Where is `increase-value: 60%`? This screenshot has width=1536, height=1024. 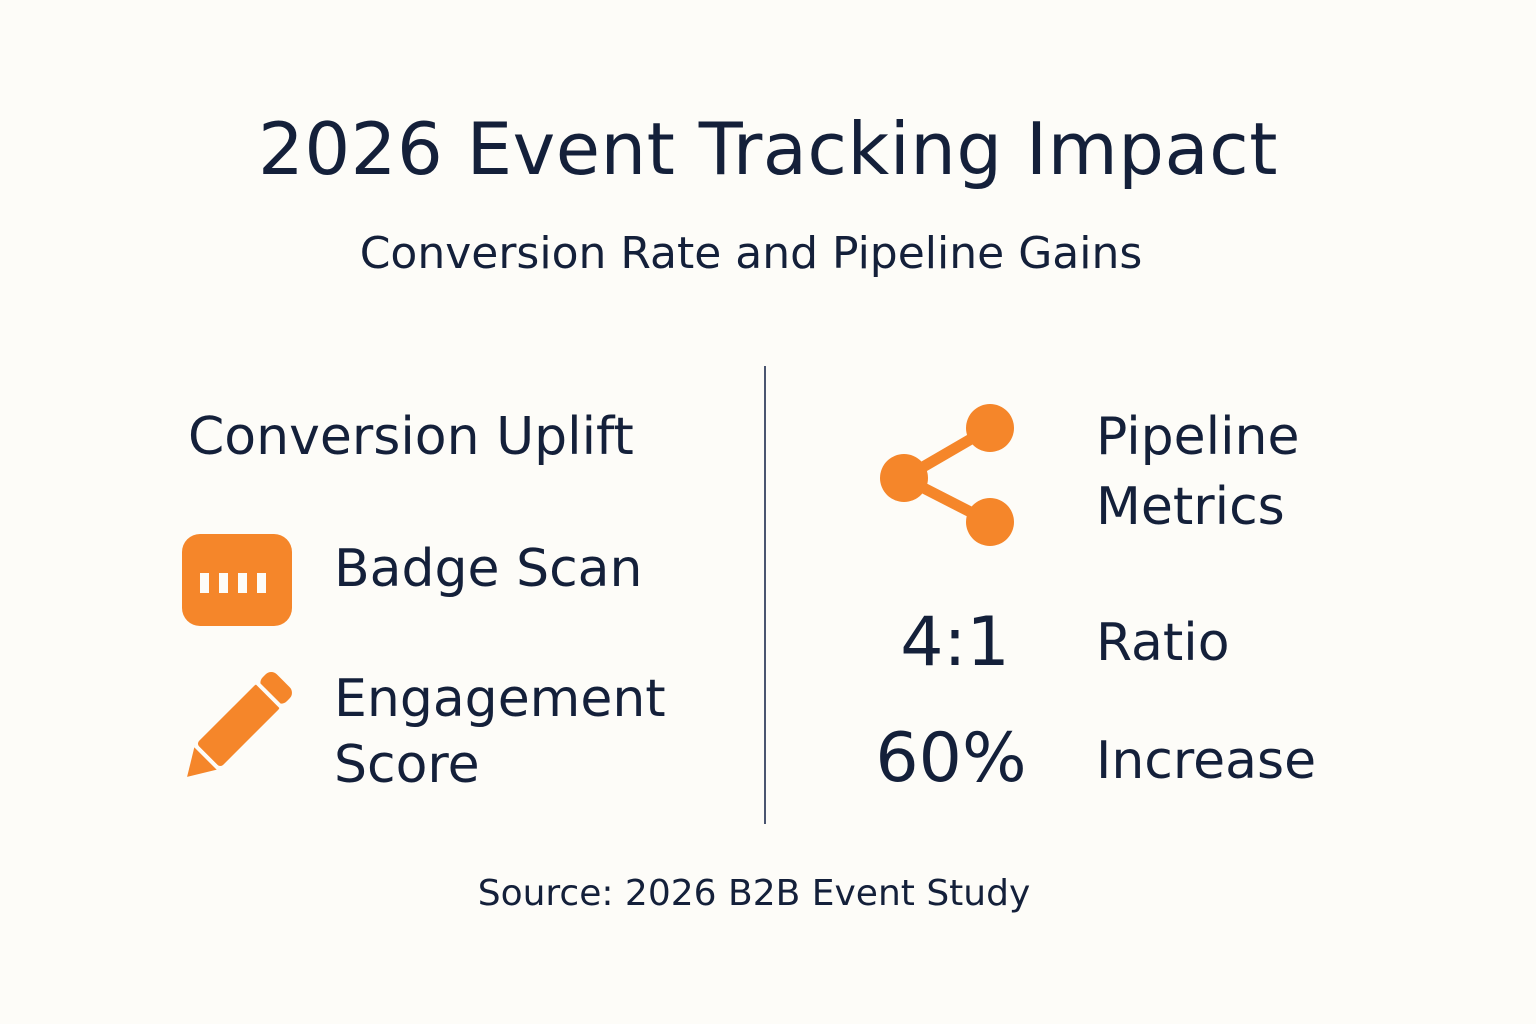
increase-value: 60% is located at coordinates (951, 758).